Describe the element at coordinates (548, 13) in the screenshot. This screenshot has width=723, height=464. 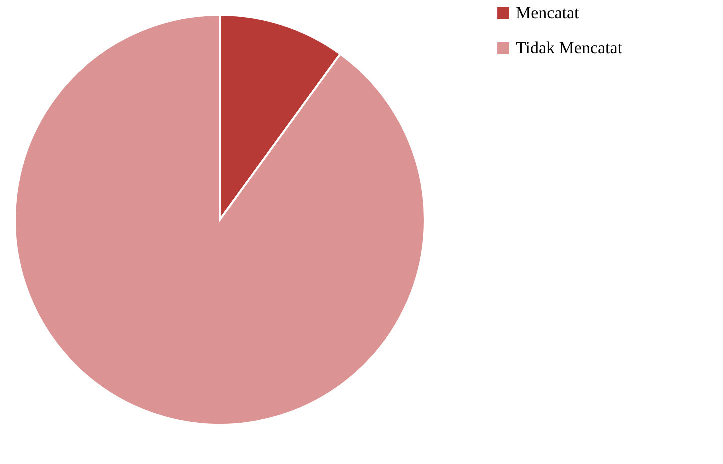
I see `legend-label: Mencatat` at that location.